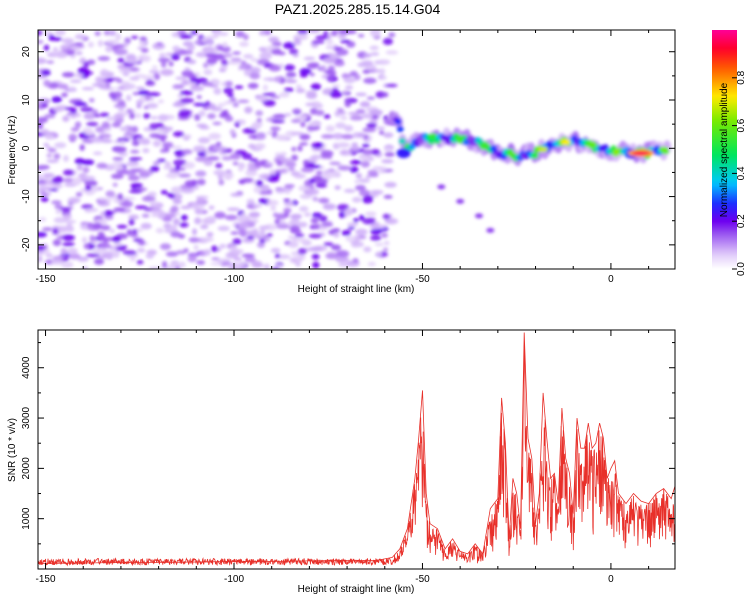 The height and width of the screenshot is (600, 750). I want to click on snr-xtick-label: -100, so click(234, 579).